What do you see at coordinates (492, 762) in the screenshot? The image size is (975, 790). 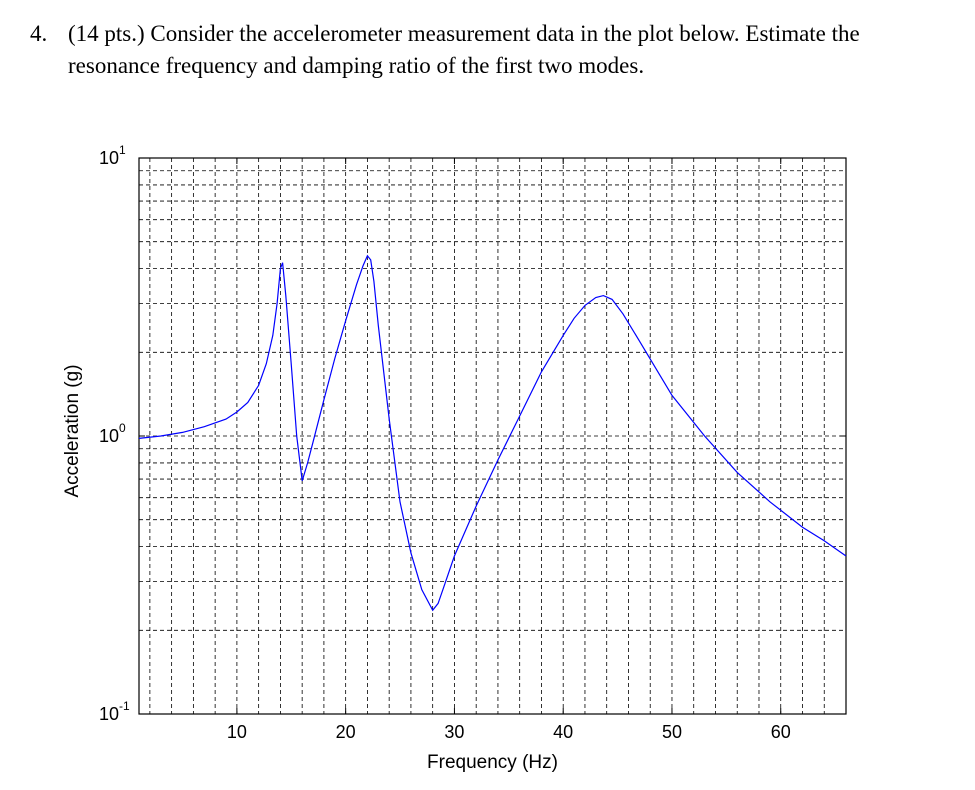 I see `x-axis-label: Frequency (Hz)` at bounding box center [492, 762].